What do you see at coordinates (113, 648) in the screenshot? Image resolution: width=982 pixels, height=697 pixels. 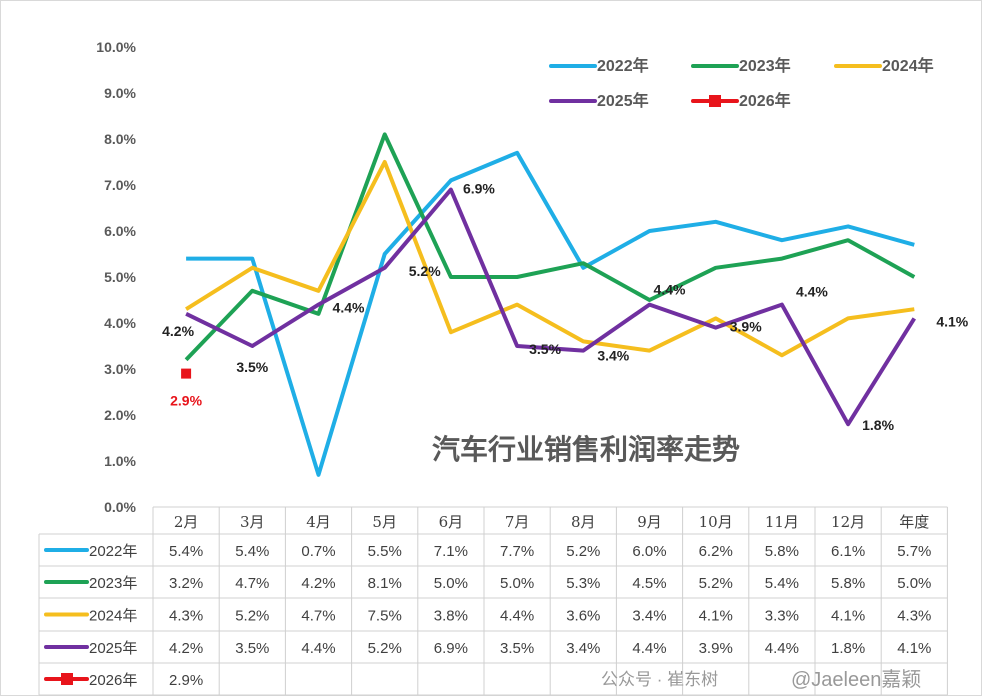 I see `table-row-label: 2025年` at bounding box center [113, 648].